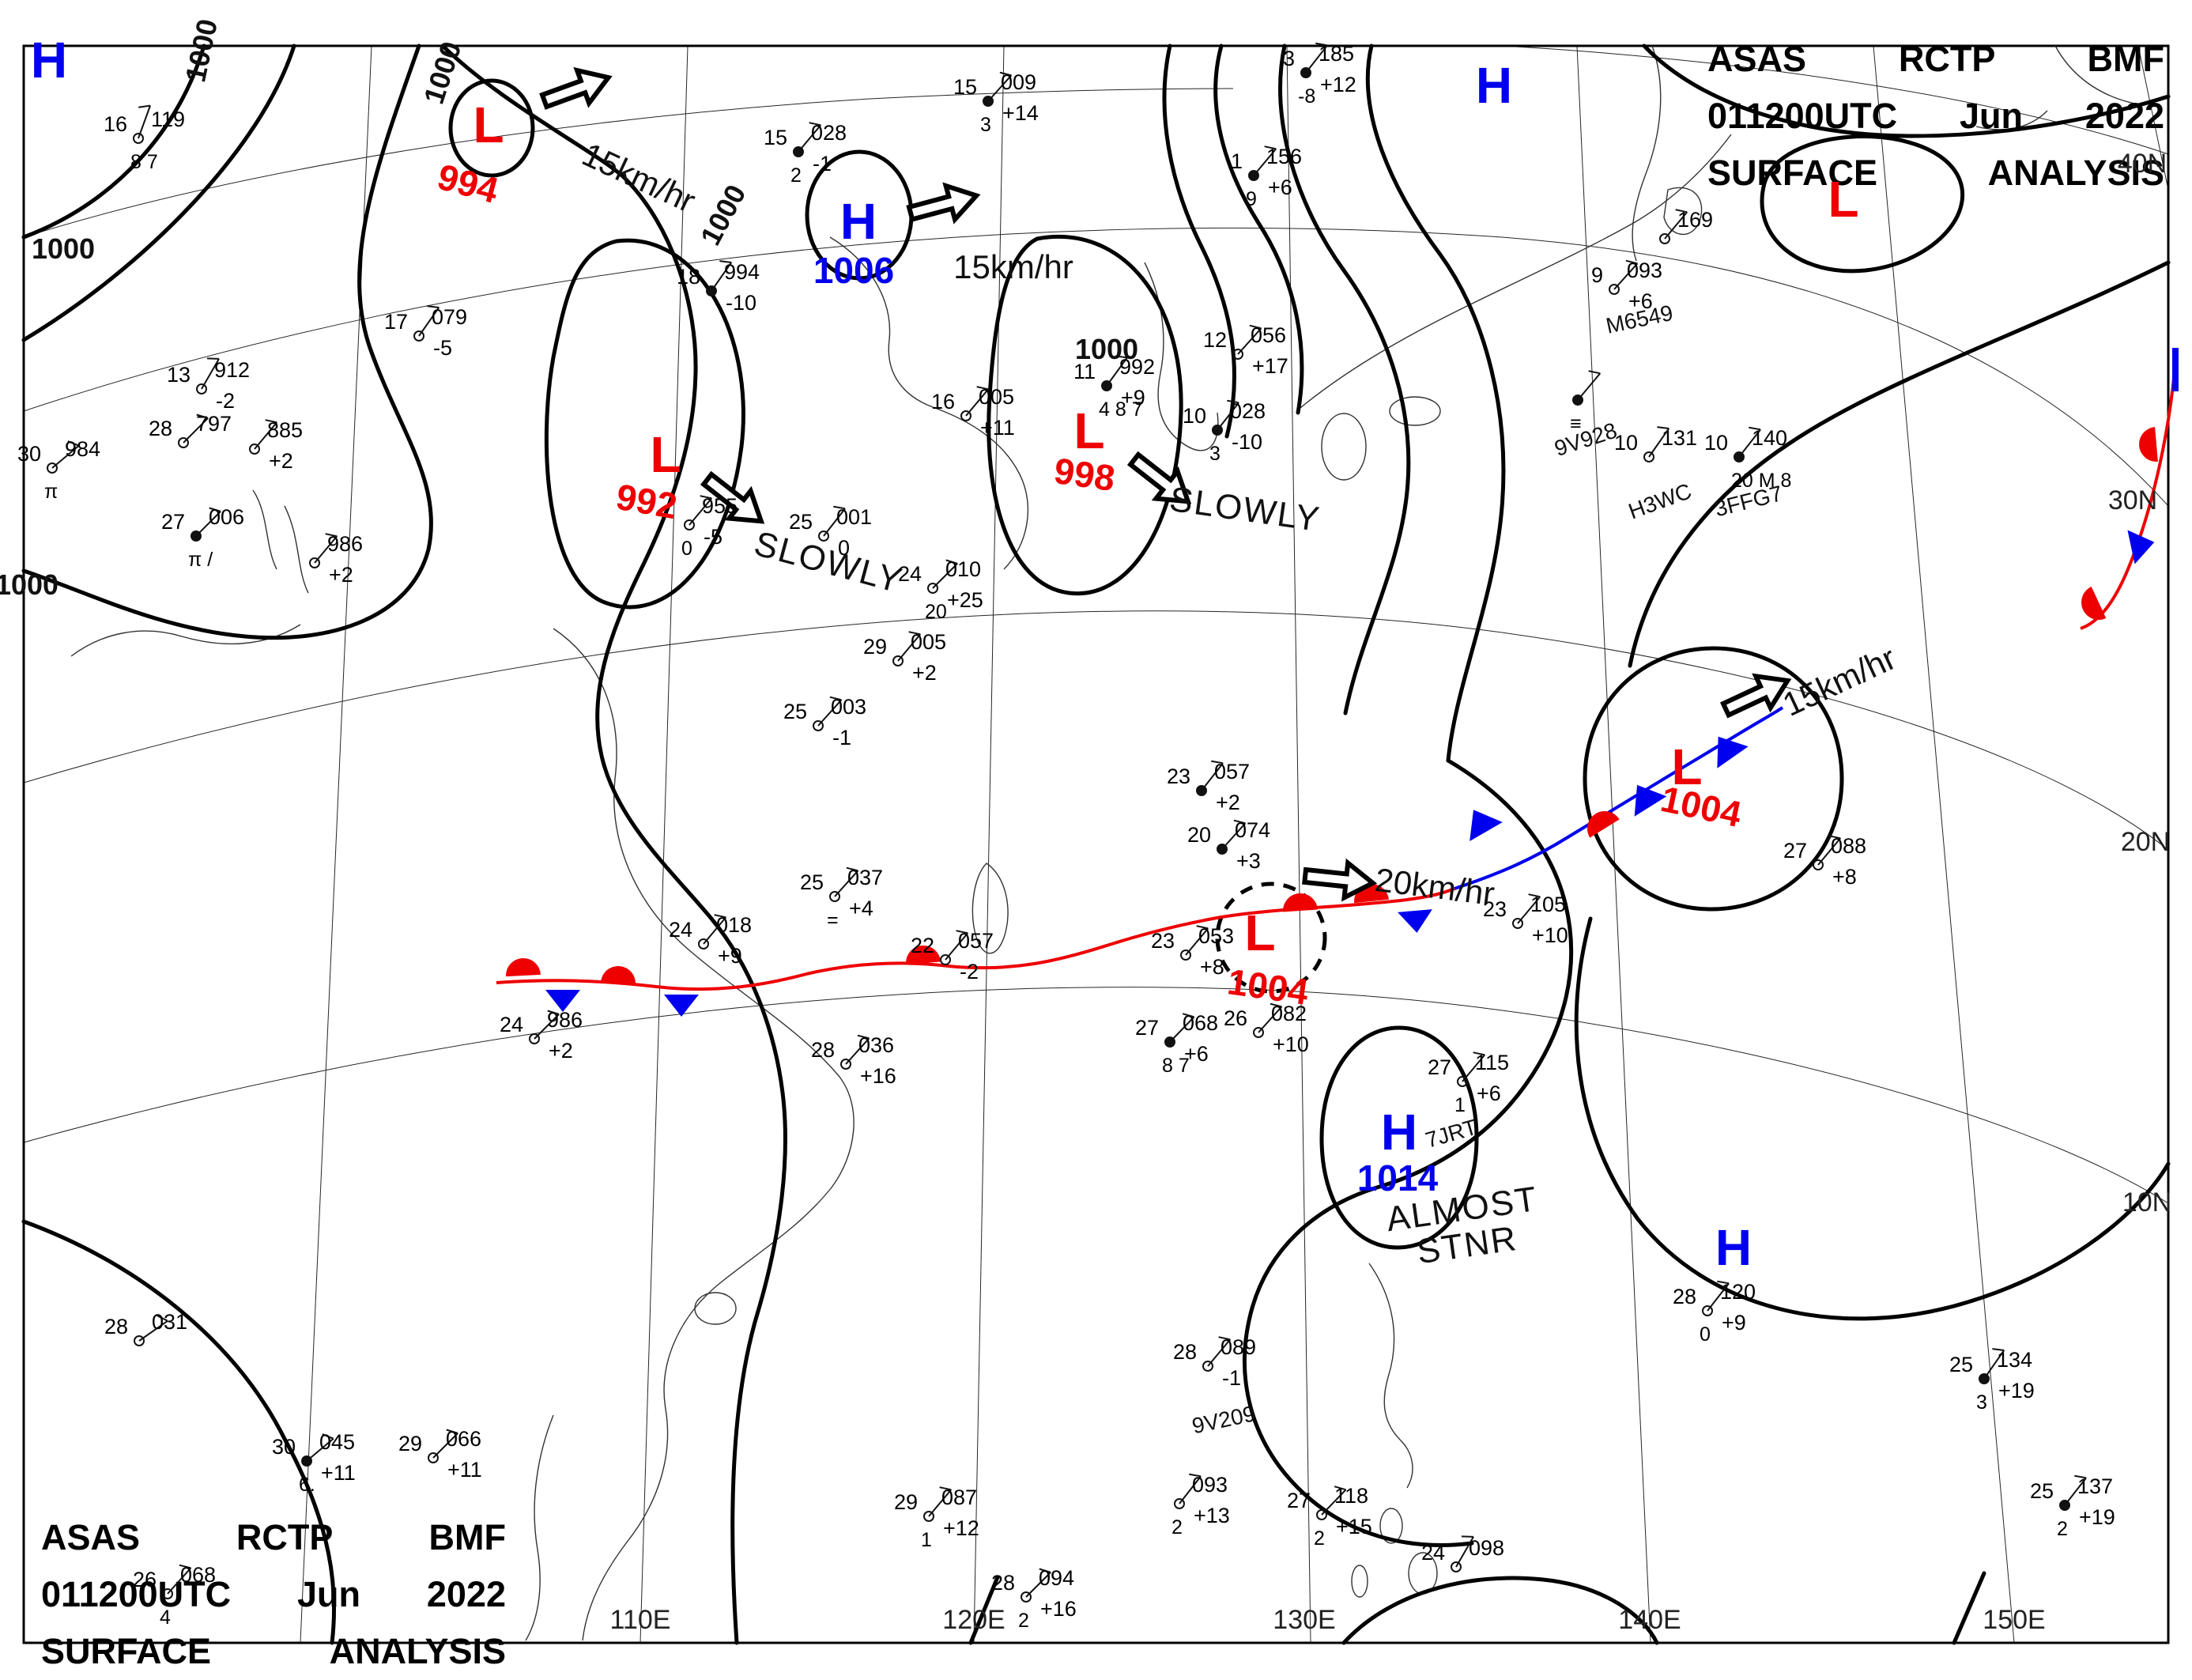 This screenshot has height=1680, width=2192. What do you see at coordinates (942, 401) in the screenshot?
I see `station-temperature: 16` at bounding box center [942, 401].